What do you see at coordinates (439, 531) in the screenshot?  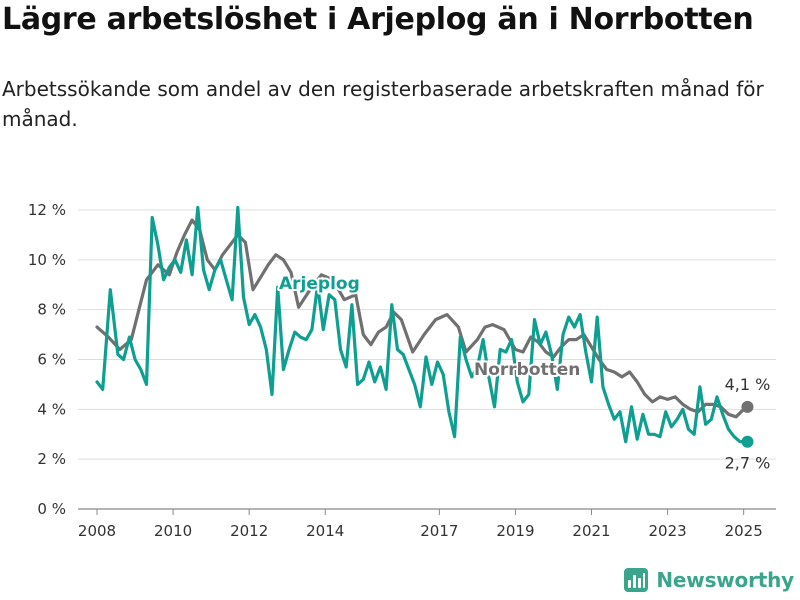 I see `x-tick-label: 2017` at bounding box center [439, 531].